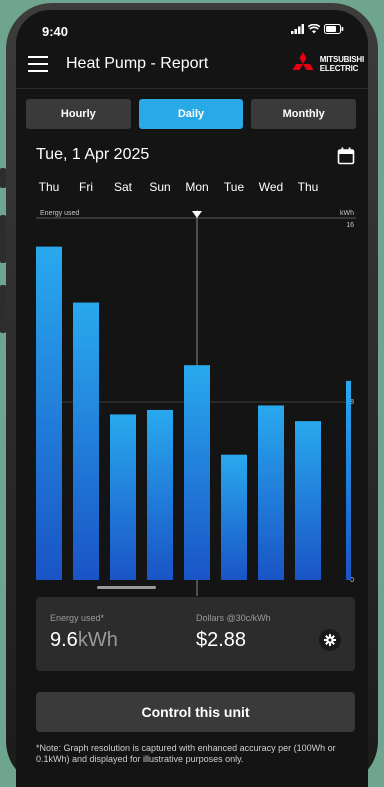  I want to click on energy-number: 9.6, so click(64, 640).